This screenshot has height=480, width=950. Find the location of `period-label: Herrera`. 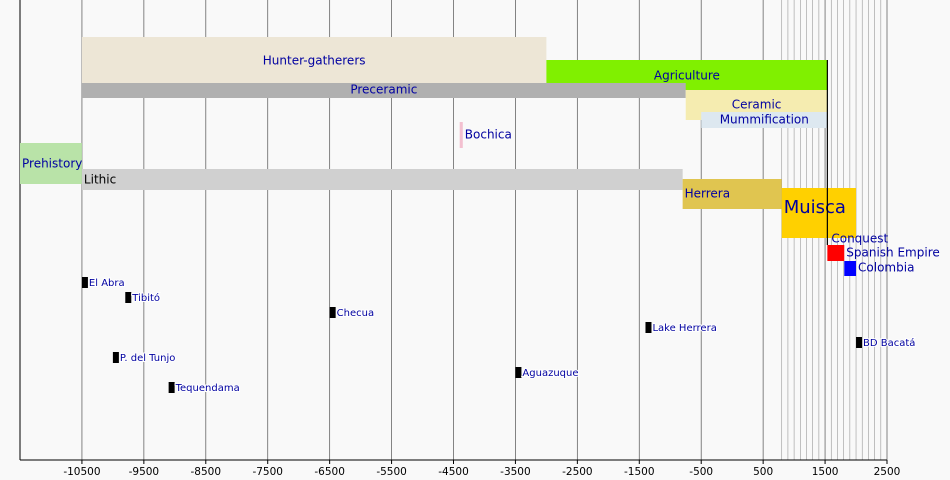

period-label: Herrera is located at coordinates (707, 194).